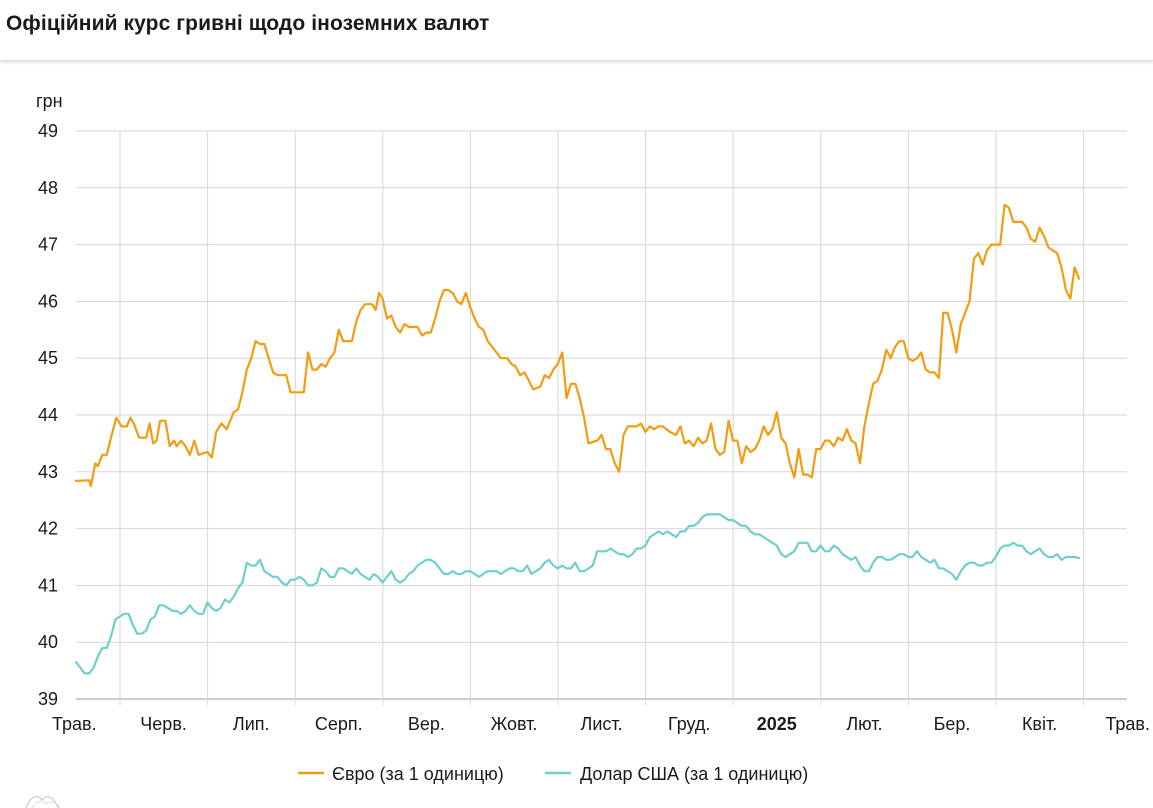  What do you see at coordinates (49, 101) in the screenshot?
I see `y-axis-unit-label: грн` at bounding box center [49, 101].